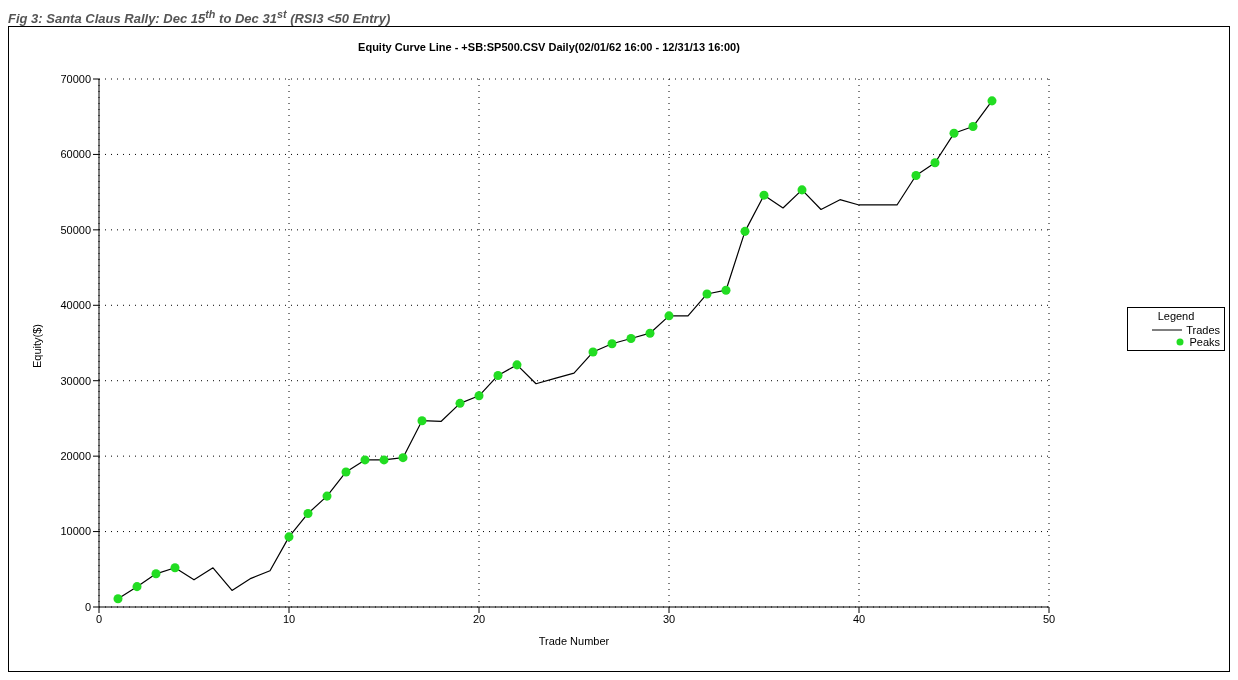 Image resolution: width=1238 pixels, height=680 pixels. I want to click on legend-label: Peaks, so click(1204, 342).